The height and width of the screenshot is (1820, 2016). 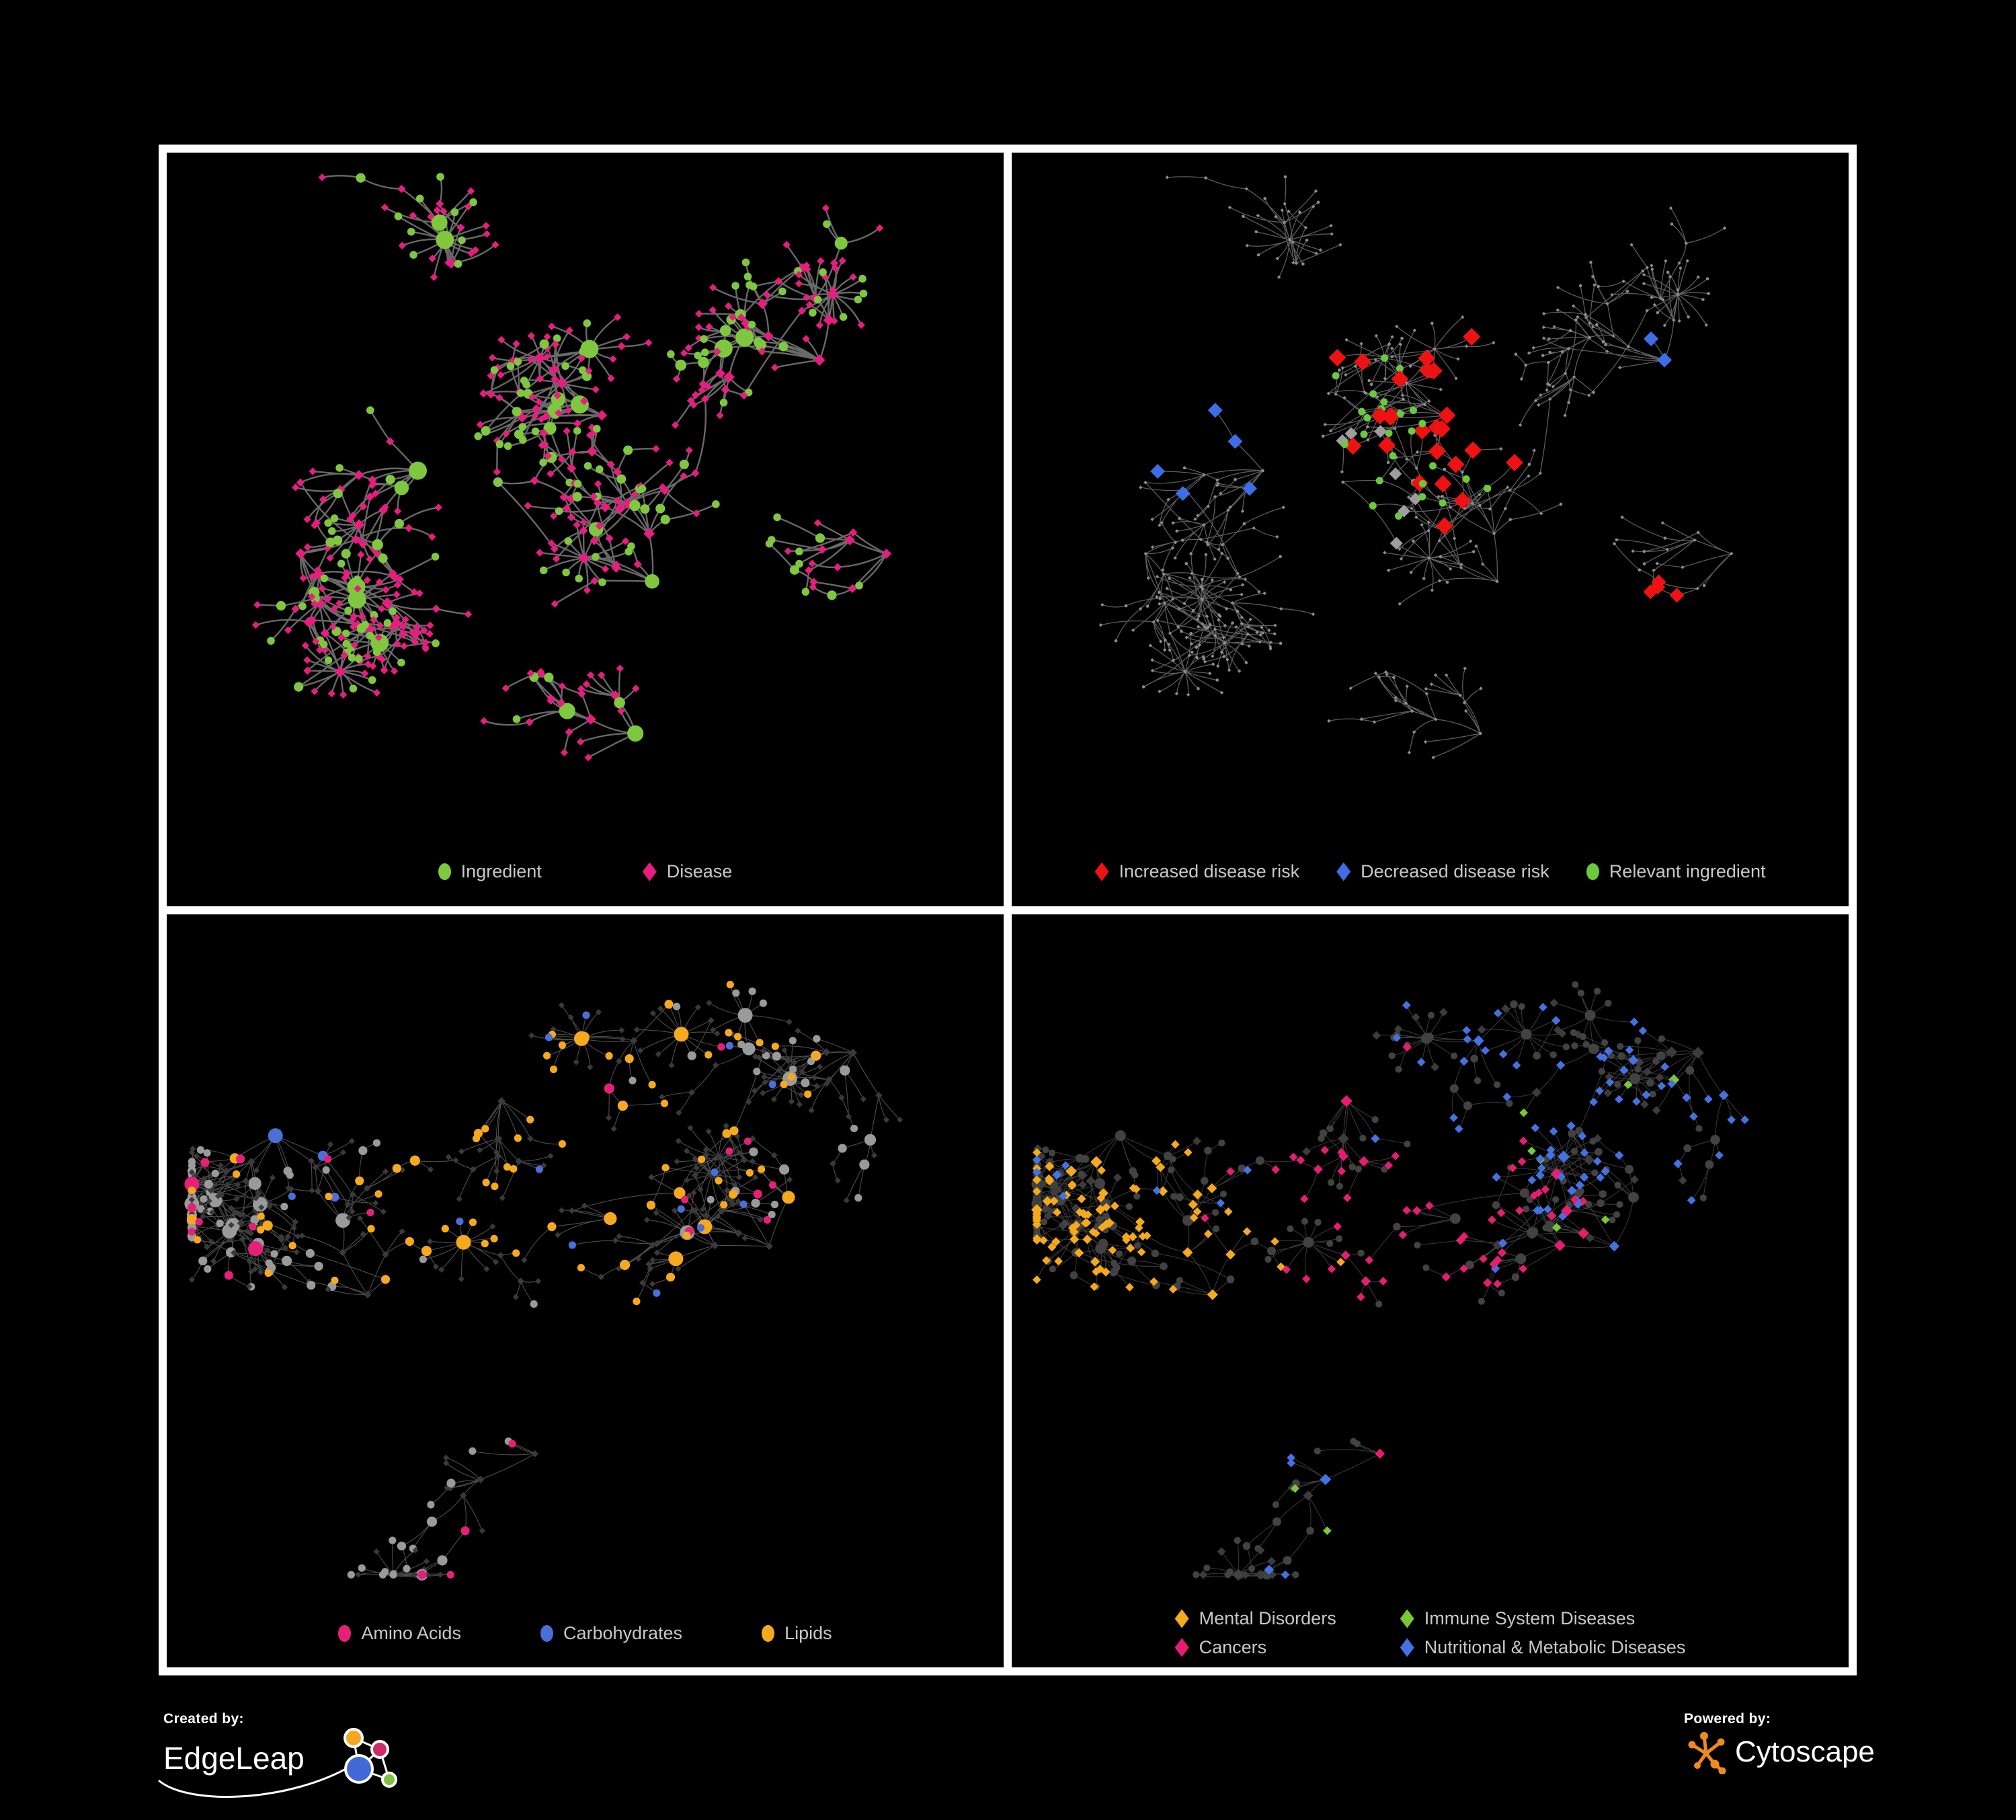 What do you see at coordinates (1687, 871) in the screenshot?
I see `legend-label: Relevant ingredient` at bounding box center [1687, 871].